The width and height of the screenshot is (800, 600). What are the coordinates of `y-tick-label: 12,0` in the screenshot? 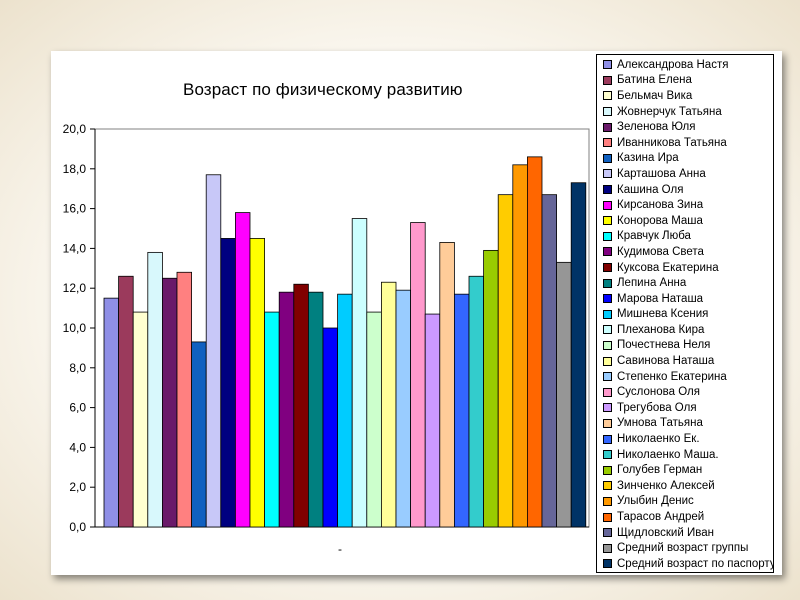 It's located at (75, 288).